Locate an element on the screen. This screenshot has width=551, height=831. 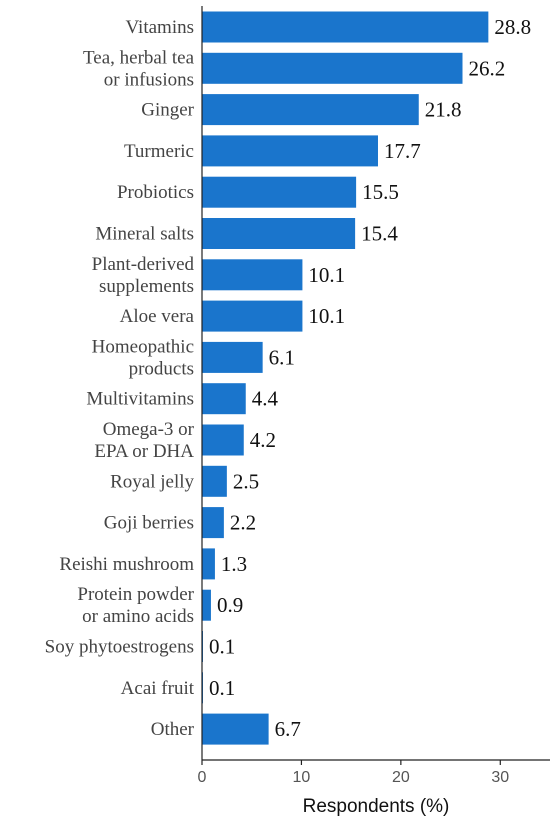
value-label: 6.1 is located at coordinates (282, 357).